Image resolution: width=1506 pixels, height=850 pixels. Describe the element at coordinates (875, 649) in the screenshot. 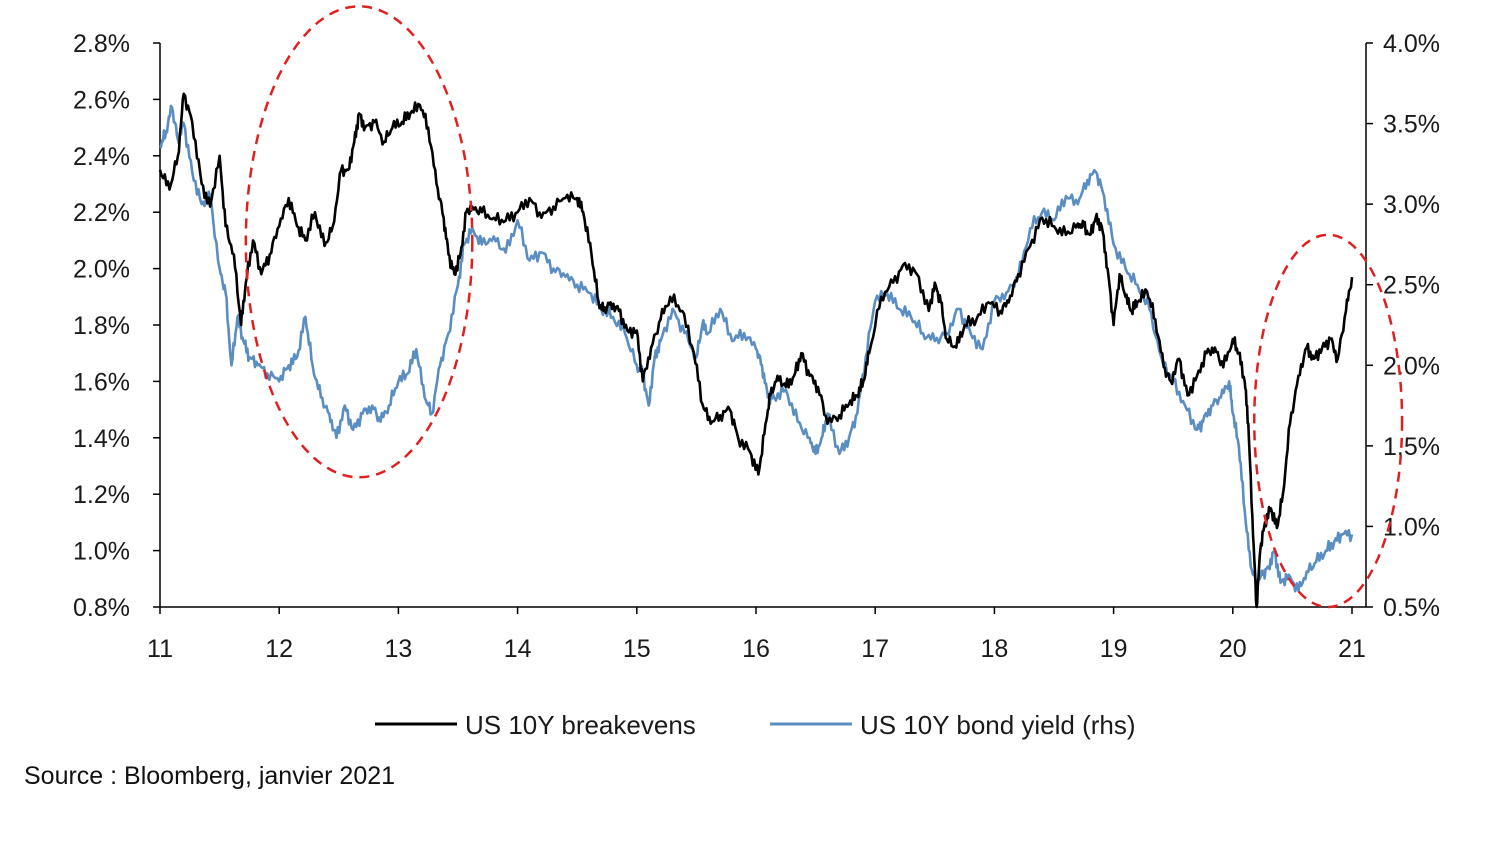

I see `x-tick-label: 17` at that location.